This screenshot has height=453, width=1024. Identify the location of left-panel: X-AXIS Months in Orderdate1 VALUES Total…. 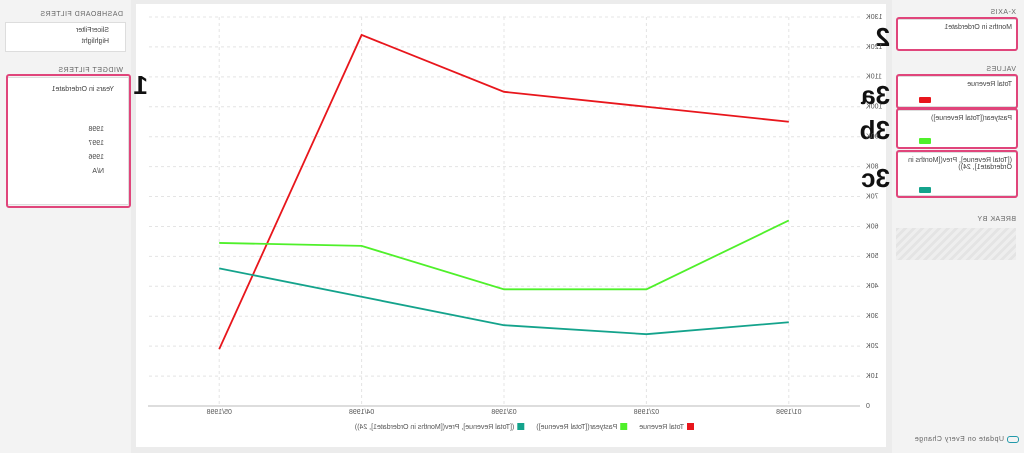
(958, 226).